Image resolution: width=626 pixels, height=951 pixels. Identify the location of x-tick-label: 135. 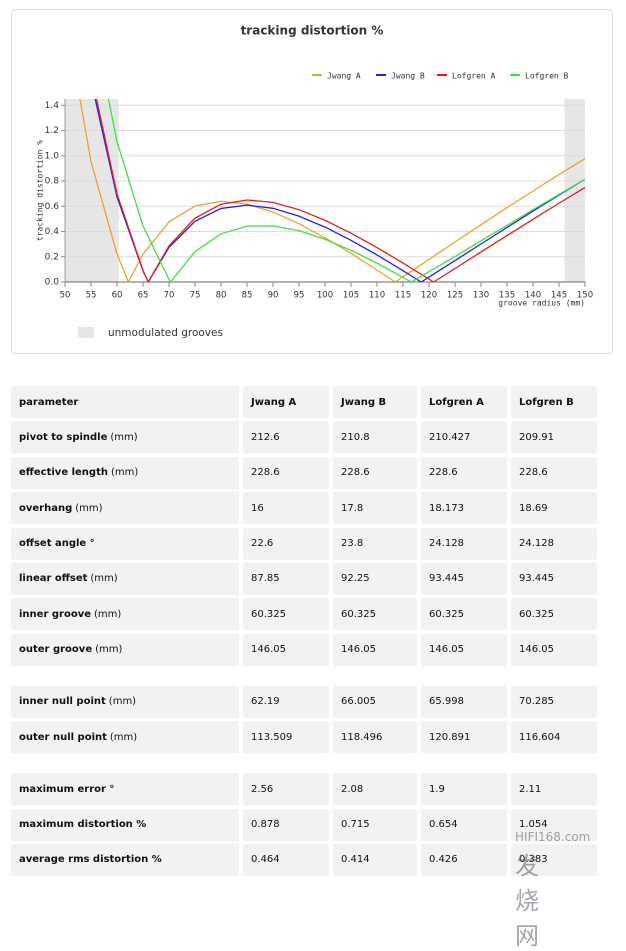
(507, 296).